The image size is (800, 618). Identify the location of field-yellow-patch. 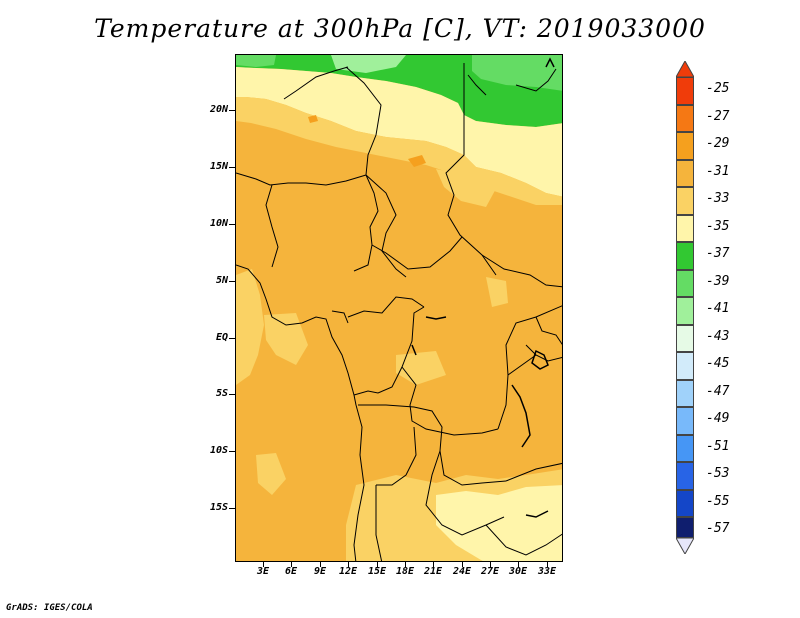
(467, 188).